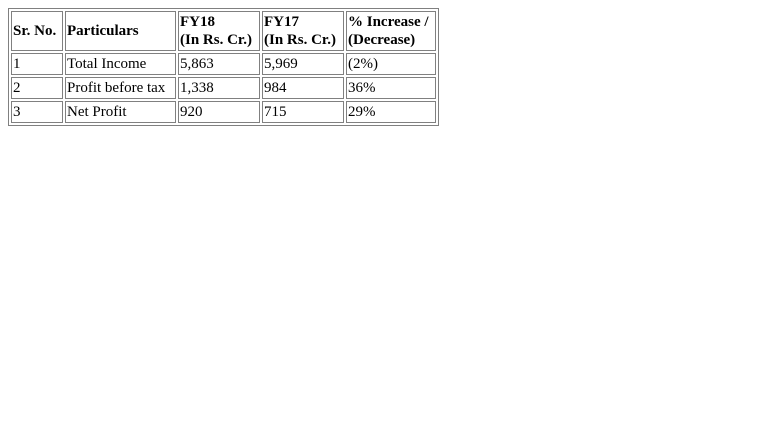  I want to click on header-change-label: % Increase /, so click(388, 22).